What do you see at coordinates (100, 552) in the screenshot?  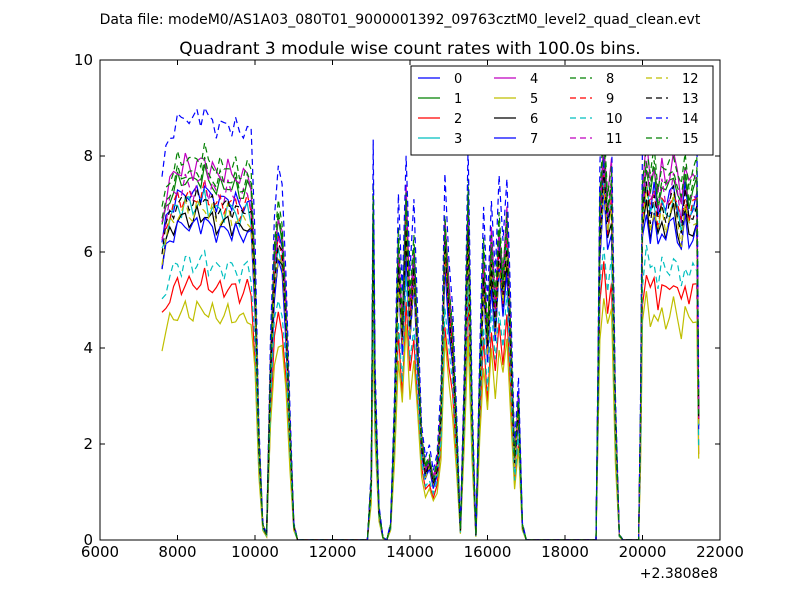 I see `x-tick-label: 6000` at bounding box center [100, 552].